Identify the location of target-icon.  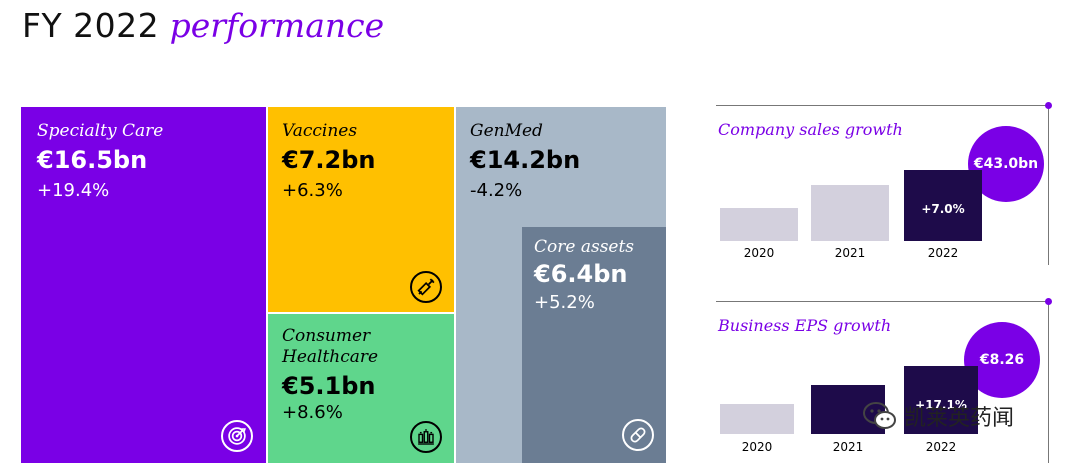
(237, 436).